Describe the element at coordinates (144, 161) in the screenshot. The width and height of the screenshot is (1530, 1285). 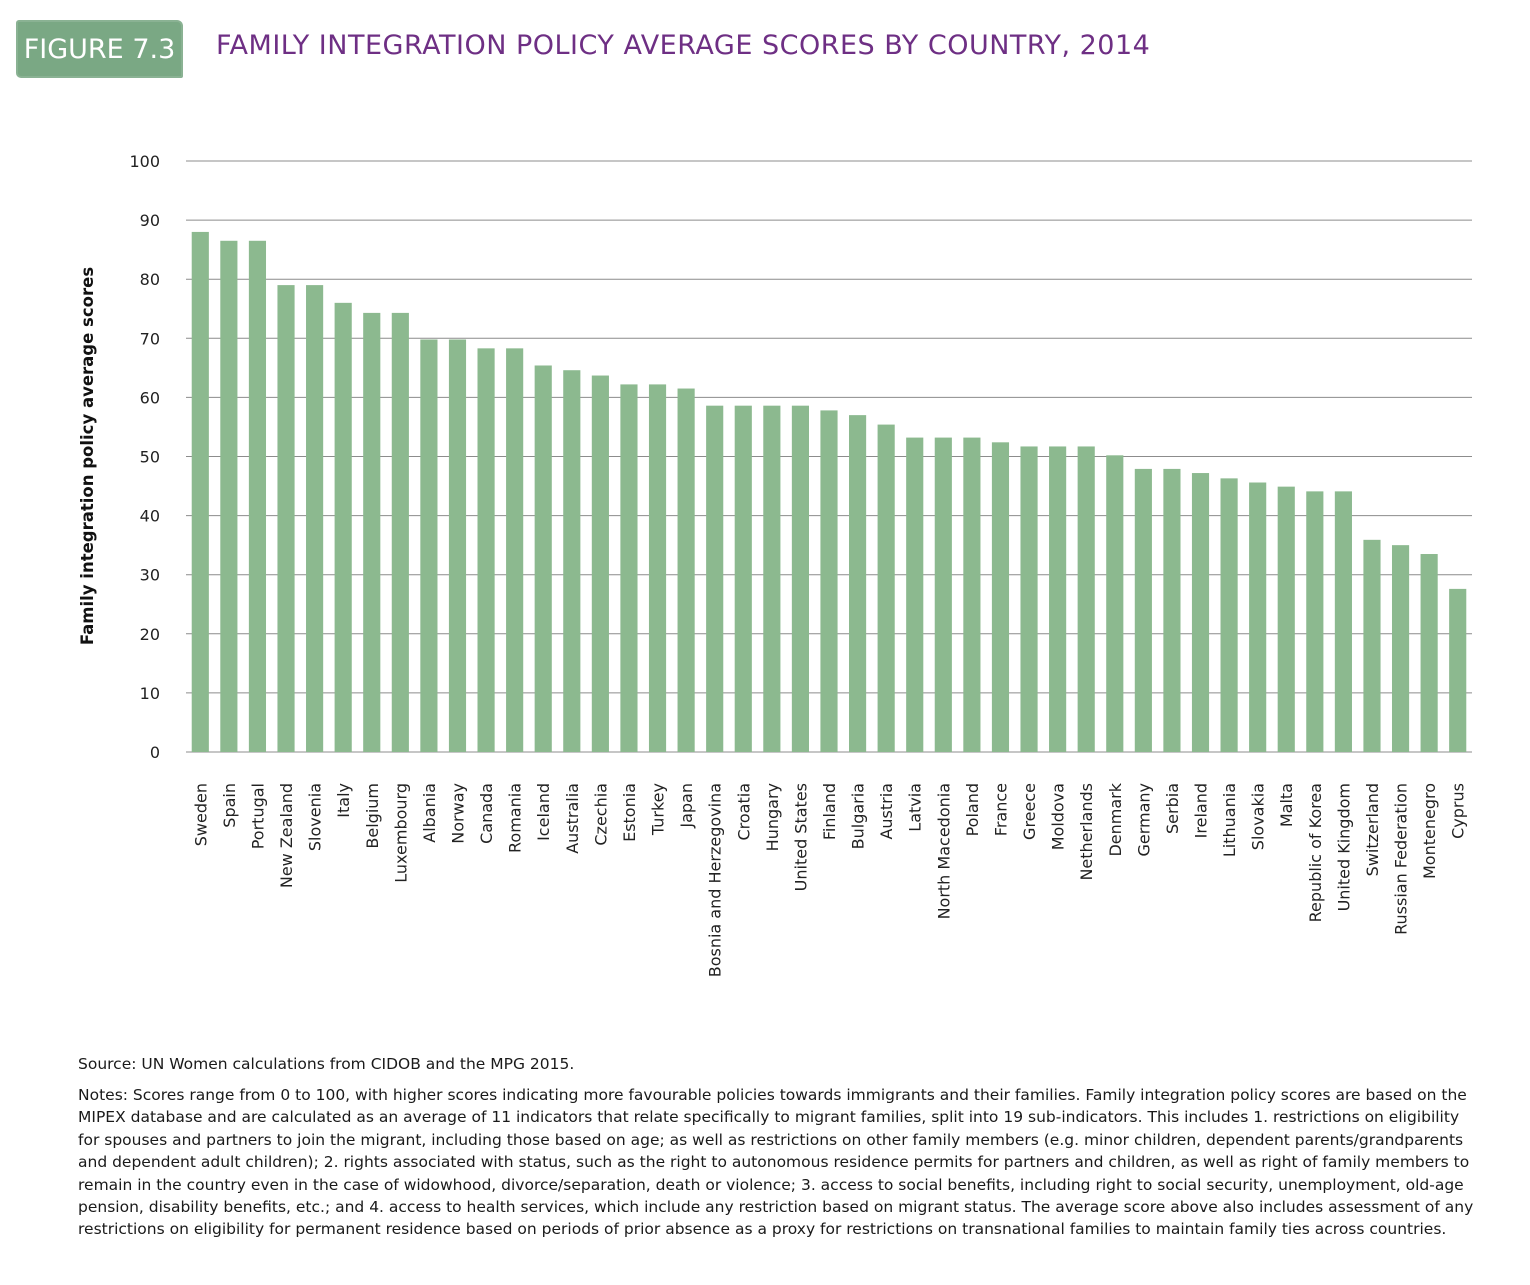
I see `y-tick-label: 100` at that location.